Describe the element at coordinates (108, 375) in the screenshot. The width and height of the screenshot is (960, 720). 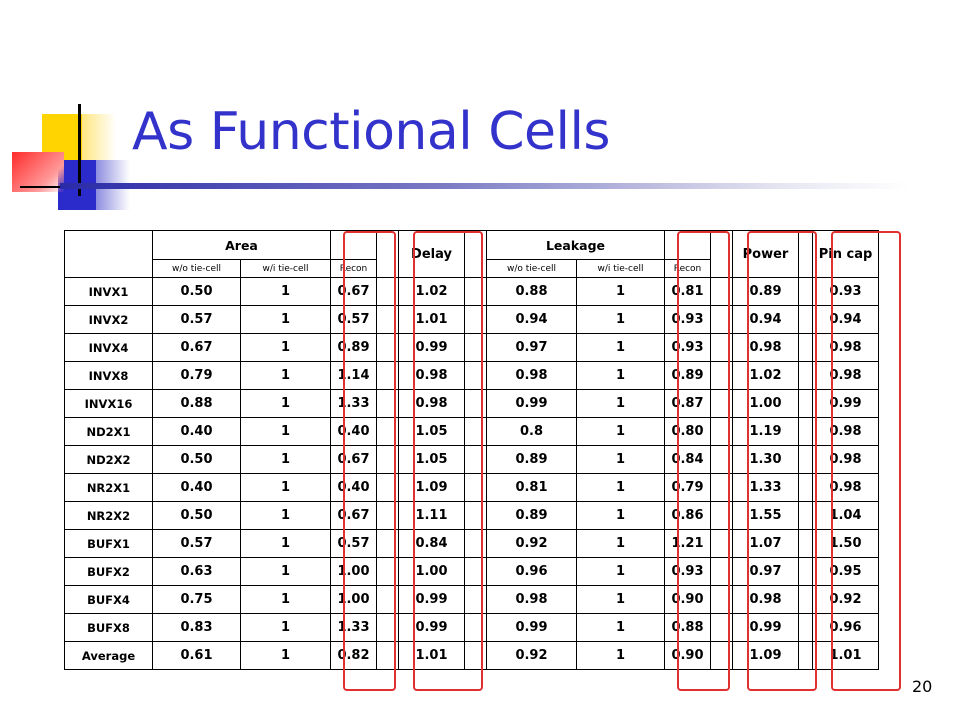
I see `cell-name: INVX8` at that location.